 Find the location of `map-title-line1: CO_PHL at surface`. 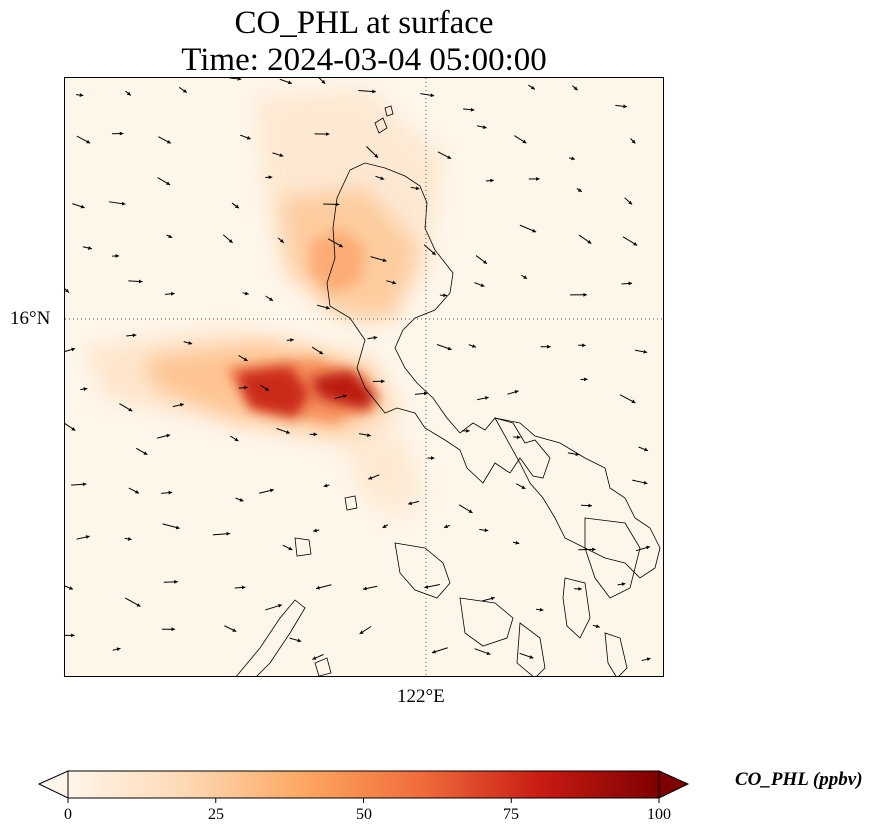

map-title-line1: CO_PHL at surface is located at coordinates (364, 23).